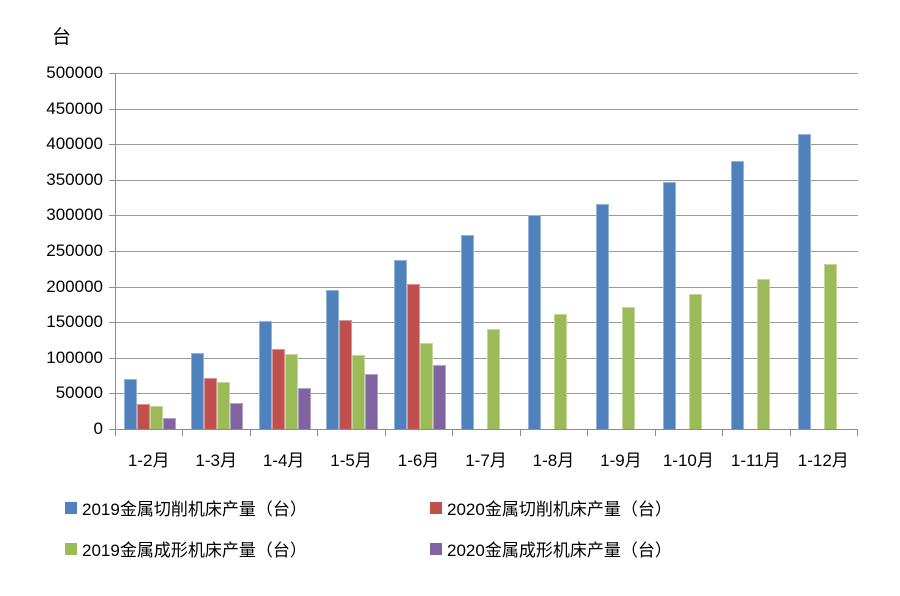 The image size is (900, 596). What do you see at coordinates (194, 550) in the screenshot?
I see `legend-label: 2019金属成形机床产量（台）` at bounding box center [194, 550].